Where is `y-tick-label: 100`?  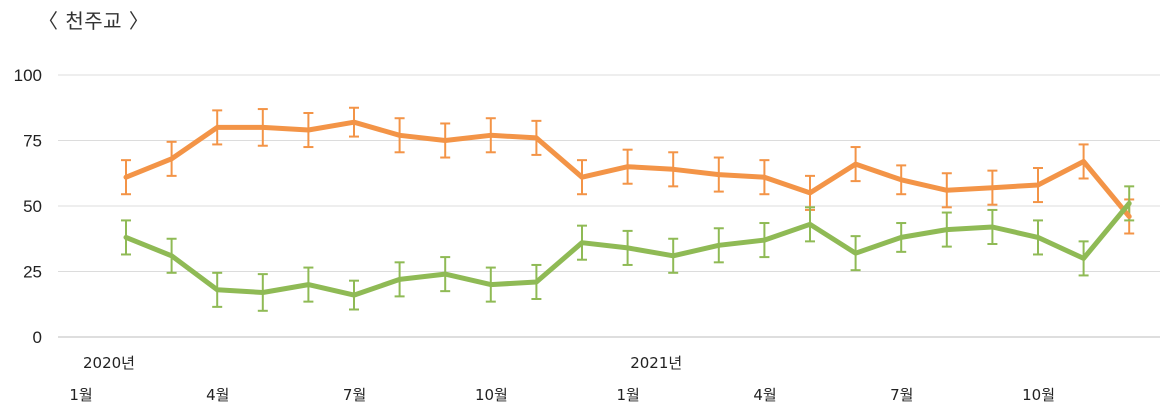 y-tick-label: 100 is located at coordinates (28, 75).